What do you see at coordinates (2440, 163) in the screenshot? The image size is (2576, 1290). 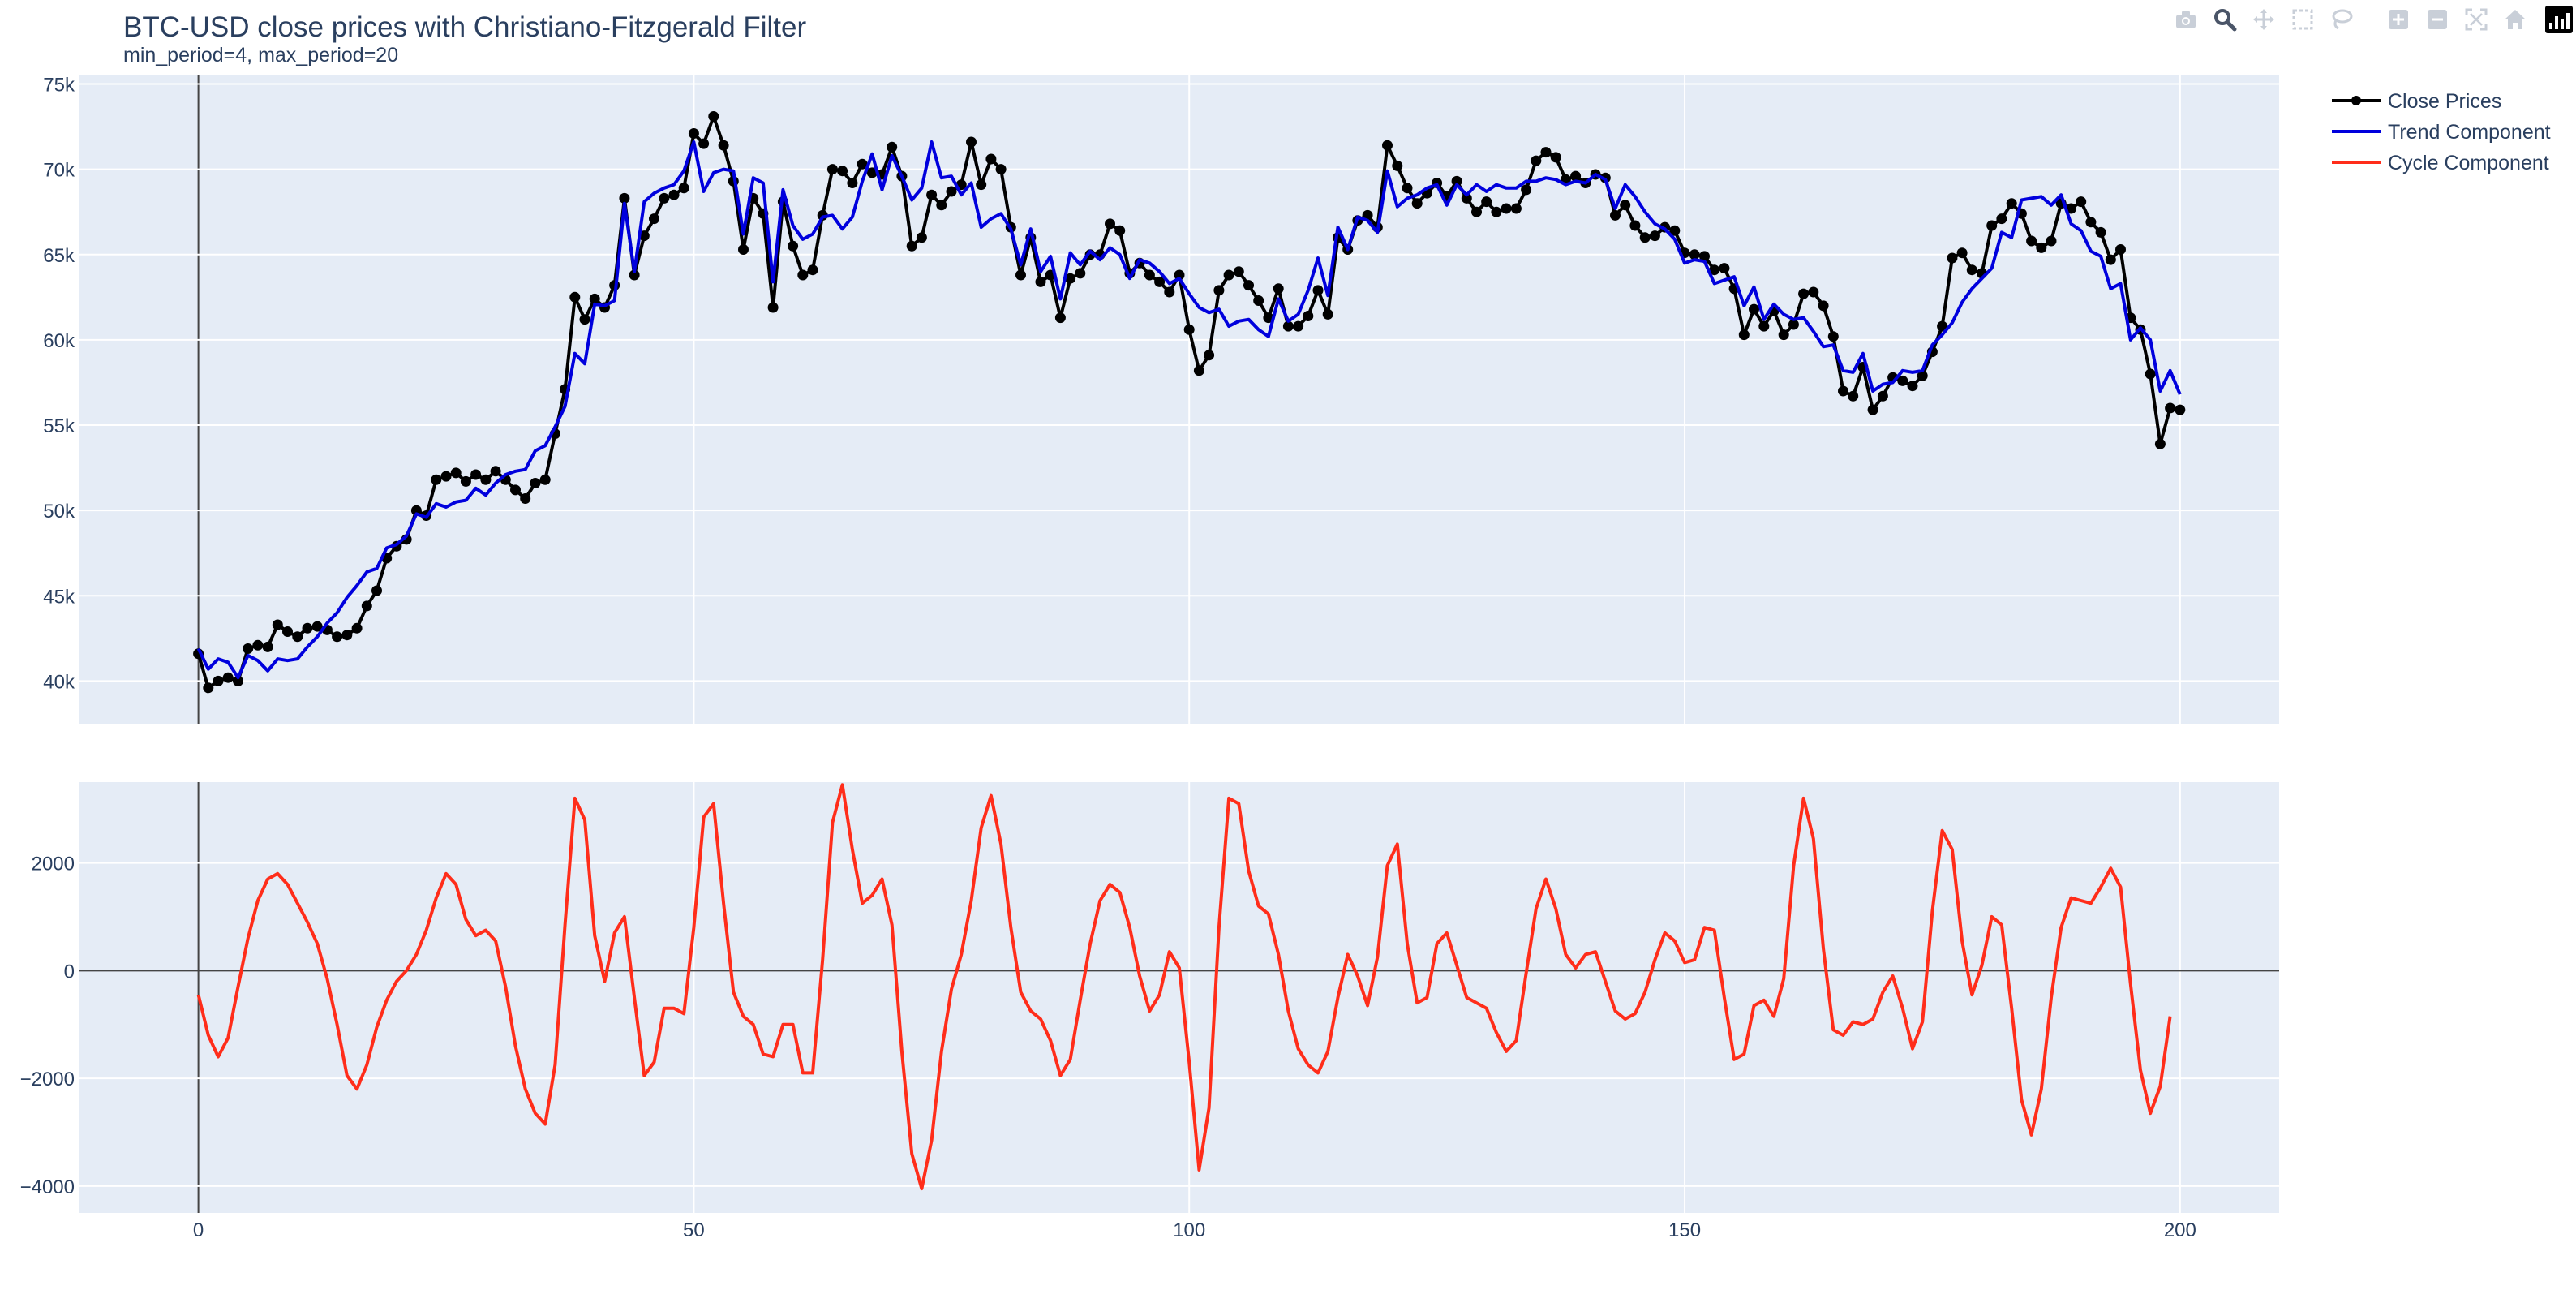 I see `legend-item-cycle-component: Cycle Component` at bounding box center [2440, 163].